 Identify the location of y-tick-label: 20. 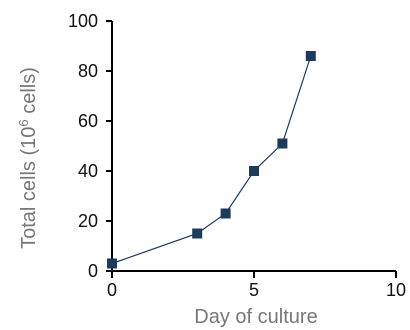
(88, 221).